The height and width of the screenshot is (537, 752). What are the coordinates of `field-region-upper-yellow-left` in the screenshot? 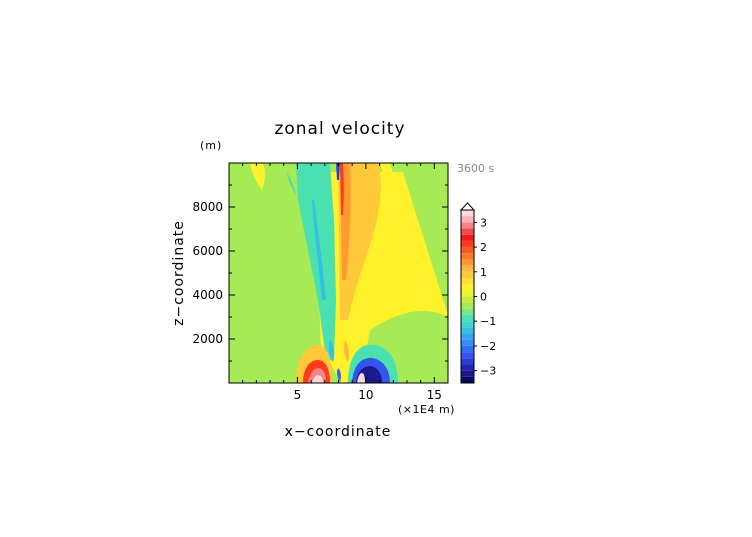 It's located at (257, 176).